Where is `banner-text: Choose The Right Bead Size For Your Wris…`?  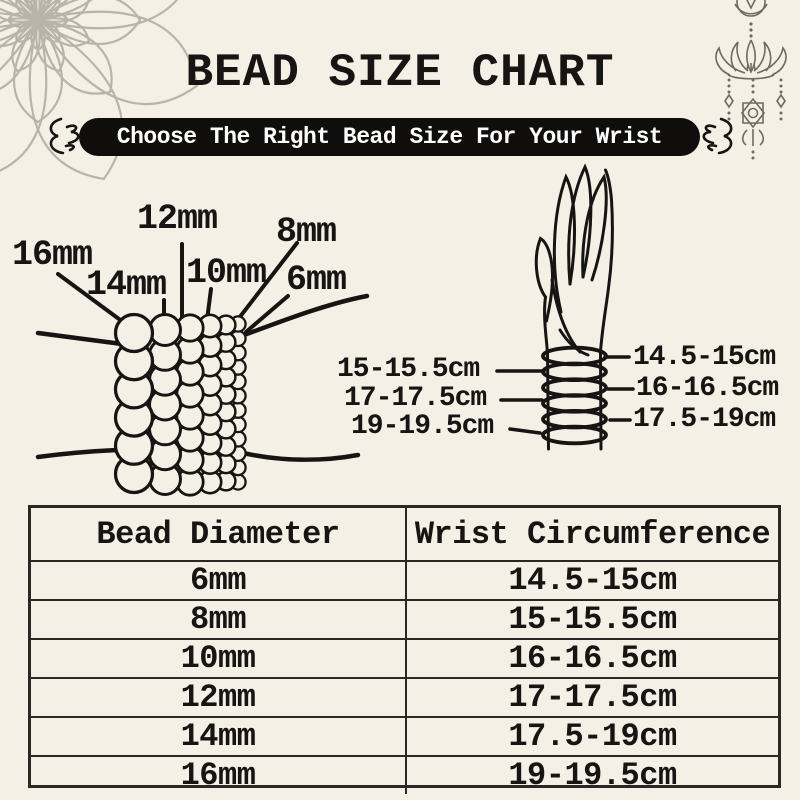
banner-text: Choose The Right Bead Size For Your Wris… is located at coordinates (389, 137).